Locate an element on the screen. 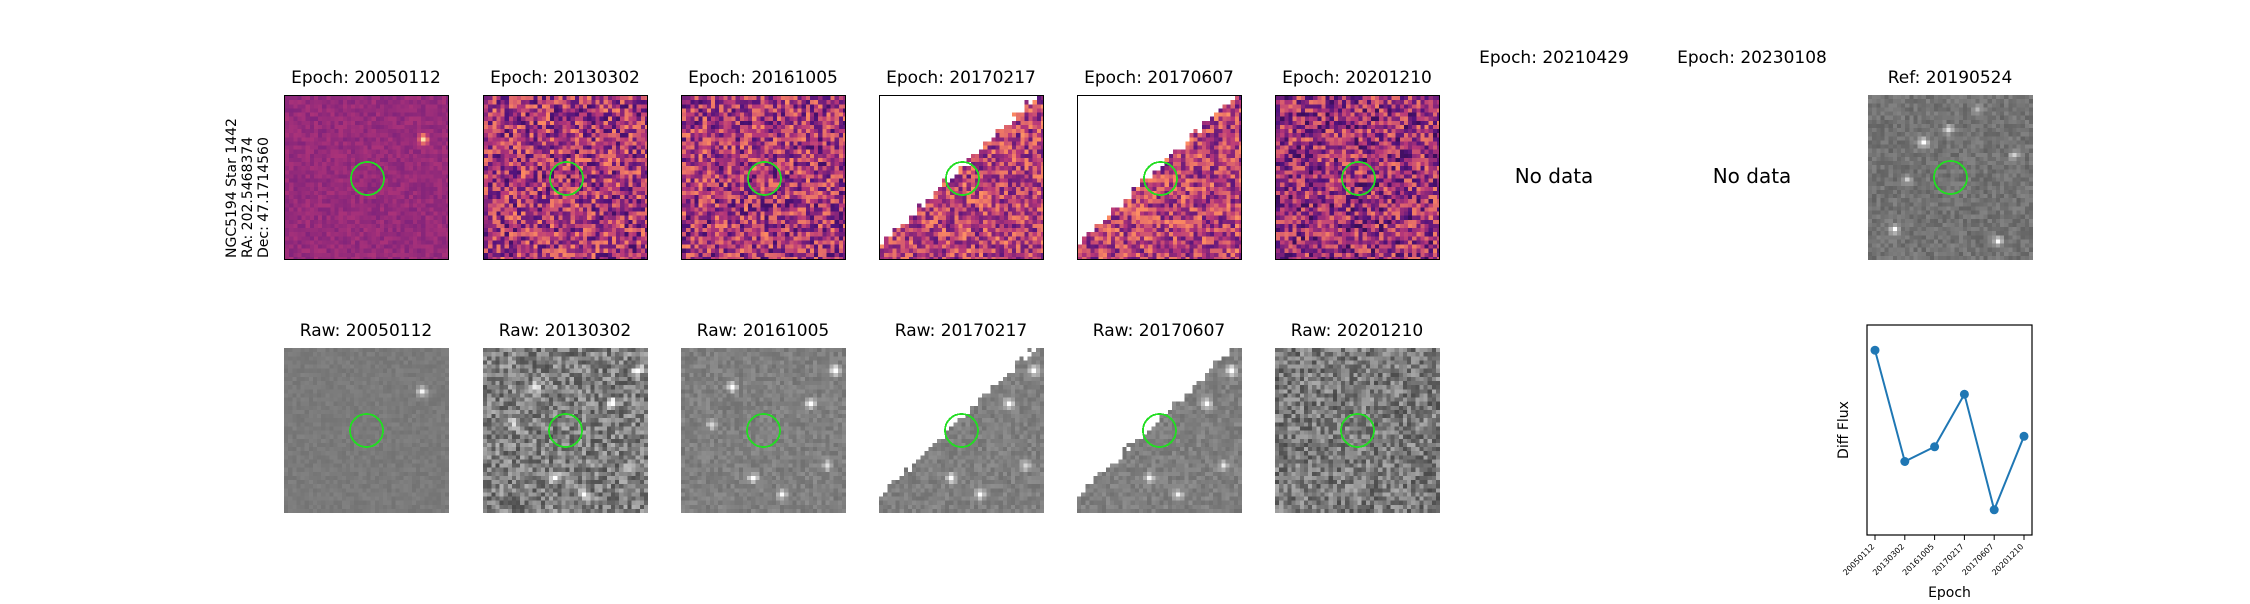 The width and height of the screenshot is (2250, 604). light-curve-frame is located at coordinates (1949, 430).